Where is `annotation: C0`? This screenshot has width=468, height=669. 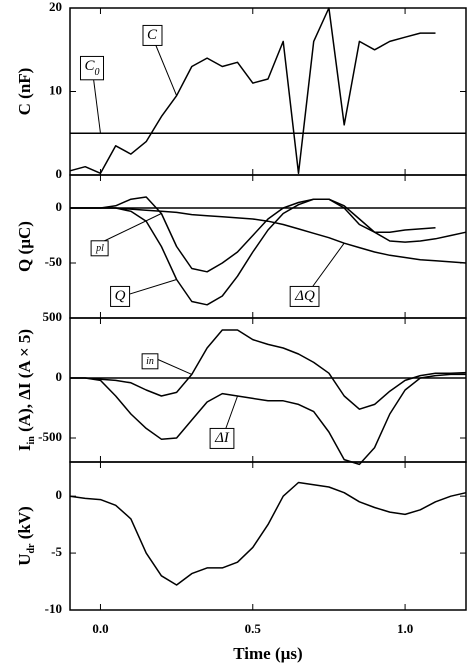
annotation: C0 is located at coordinates (91, 67).